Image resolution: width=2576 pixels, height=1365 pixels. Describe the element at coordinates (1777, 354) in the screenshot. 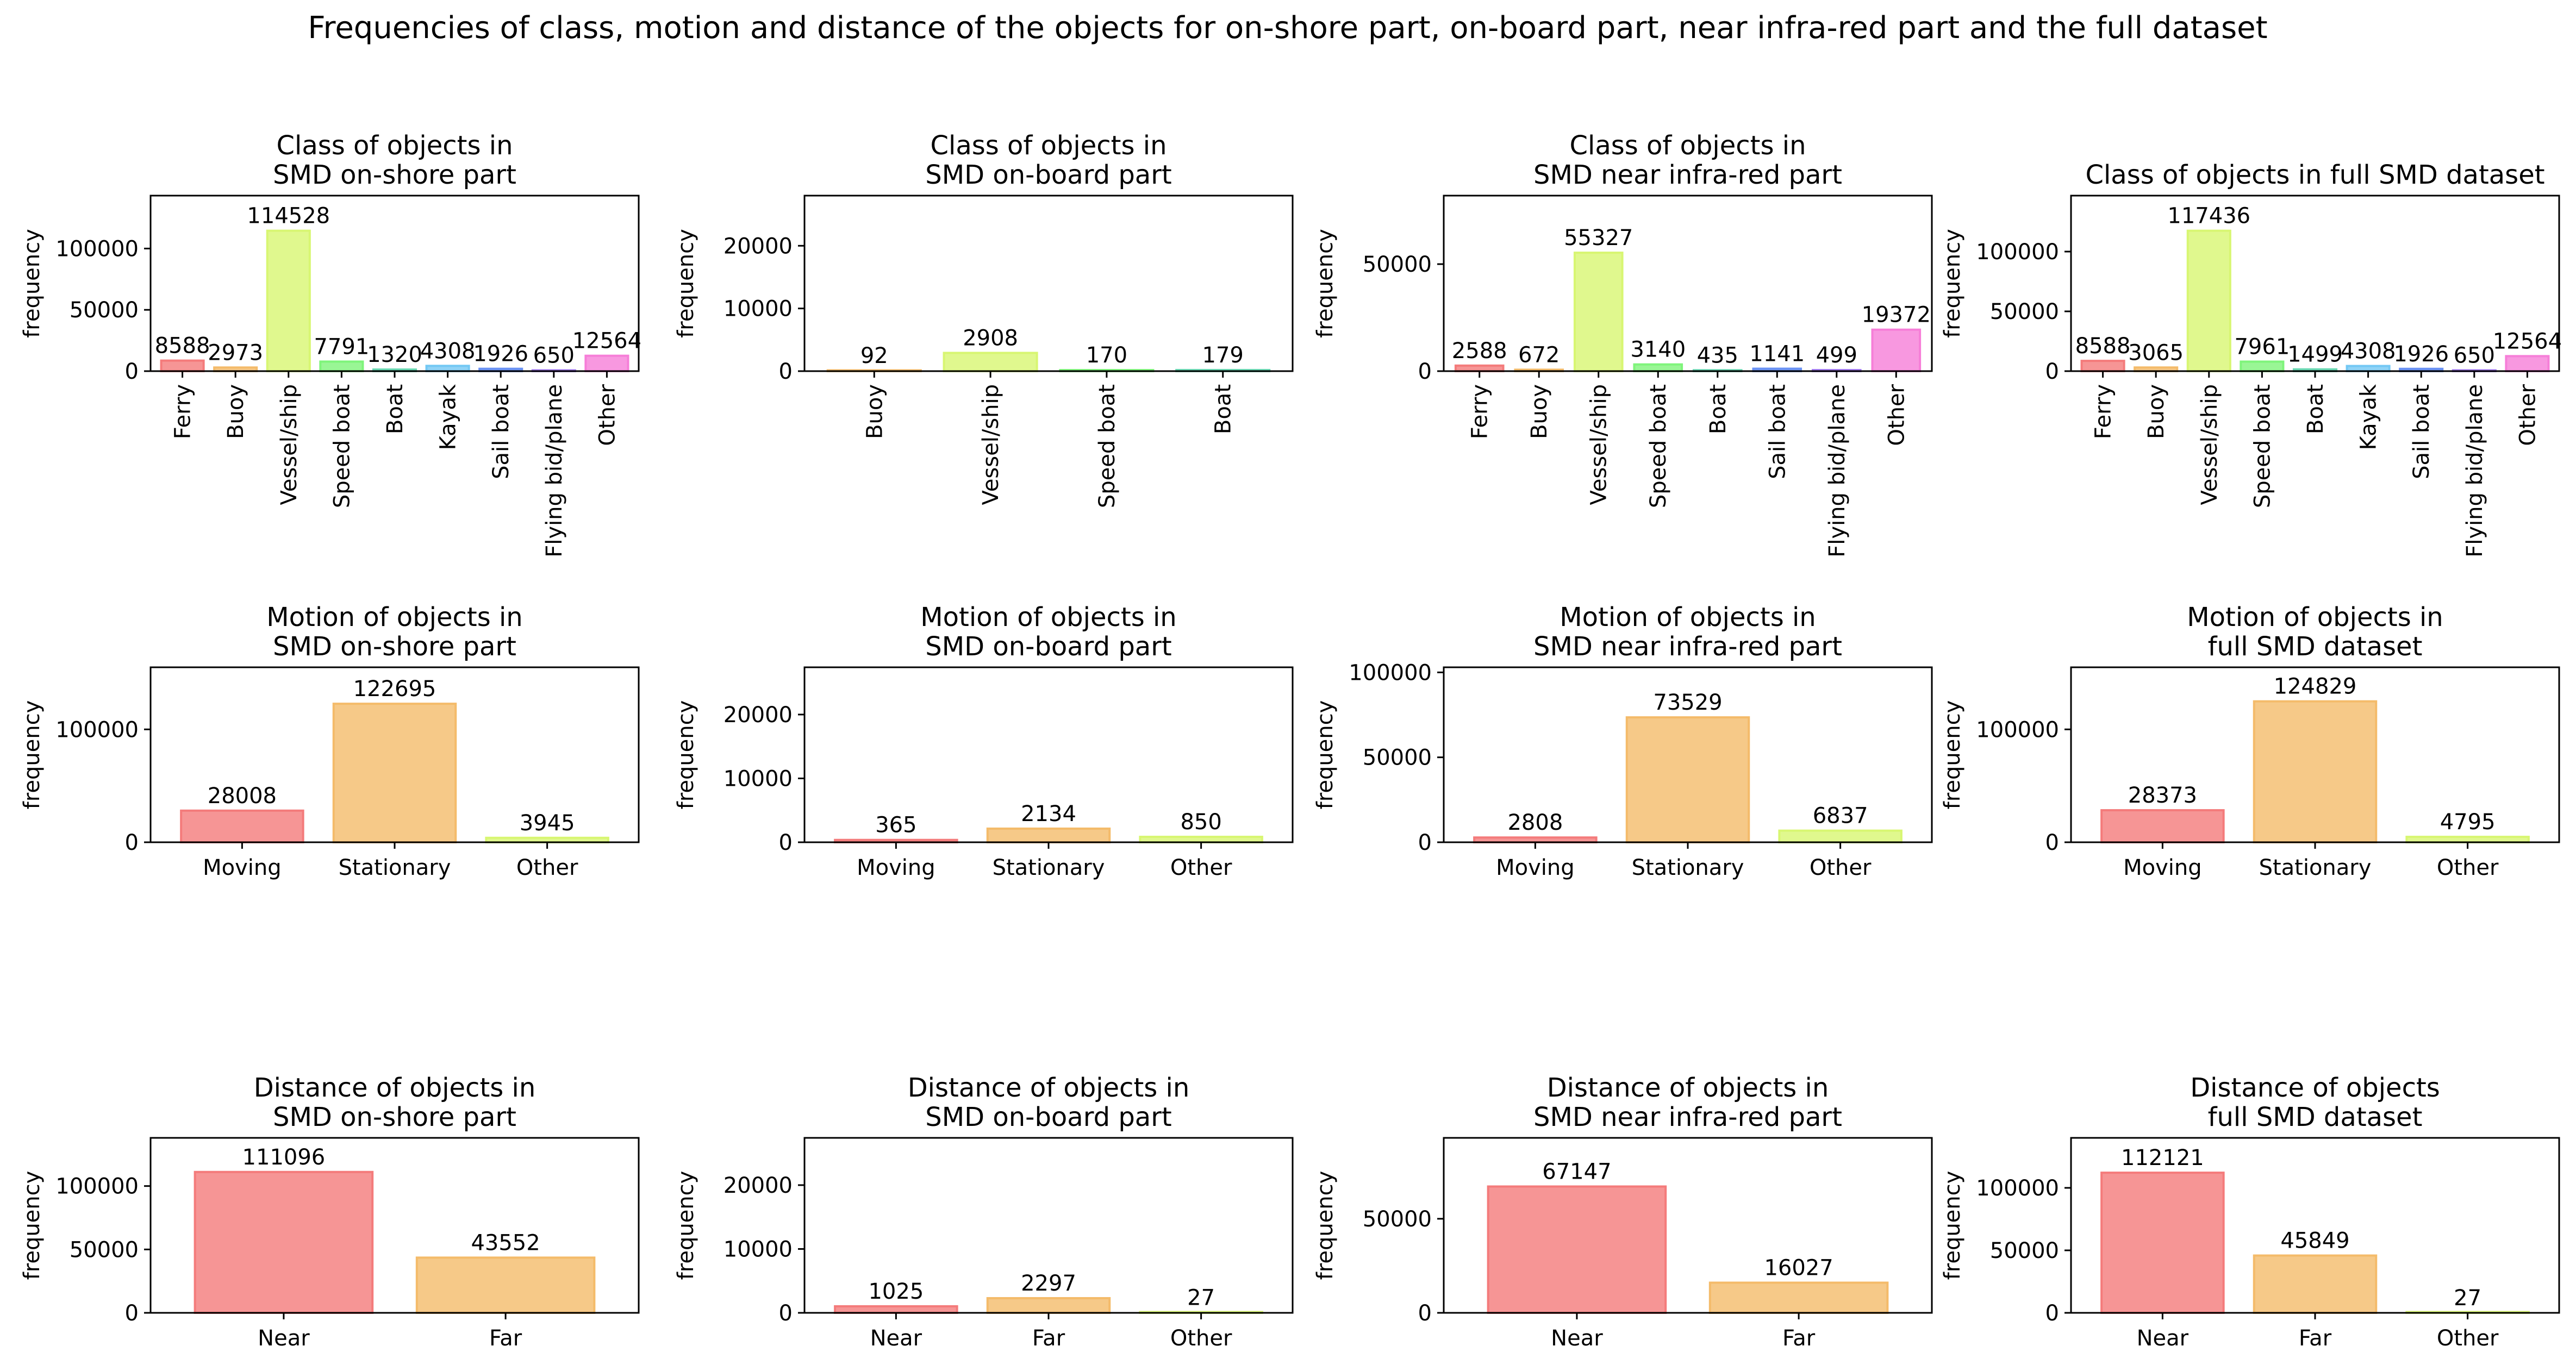

I see `bar-value-label: 1141` at that location.